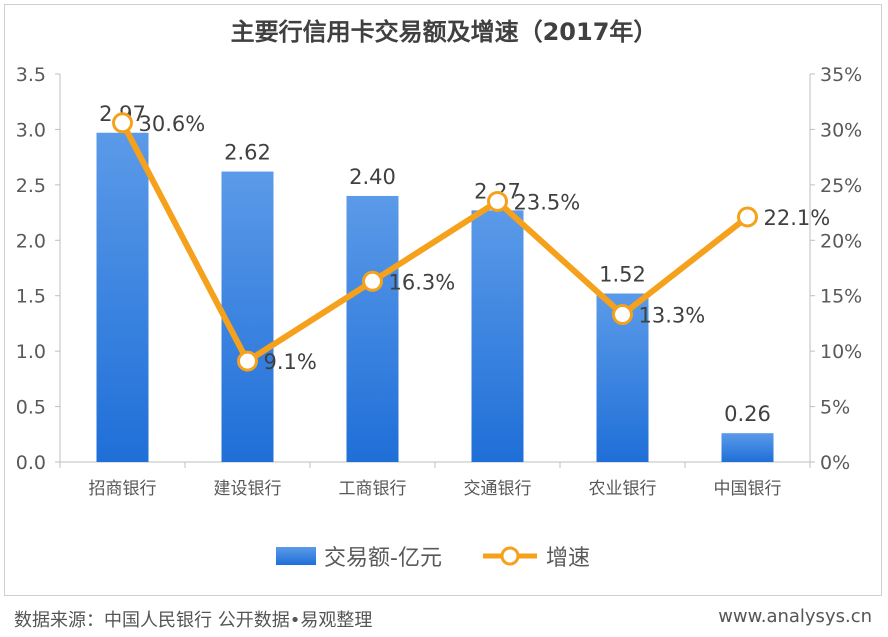  Describe the element at coordinates (841, 352) in the screenshot. I see `right-axis-tick-label: 10%` at that location.